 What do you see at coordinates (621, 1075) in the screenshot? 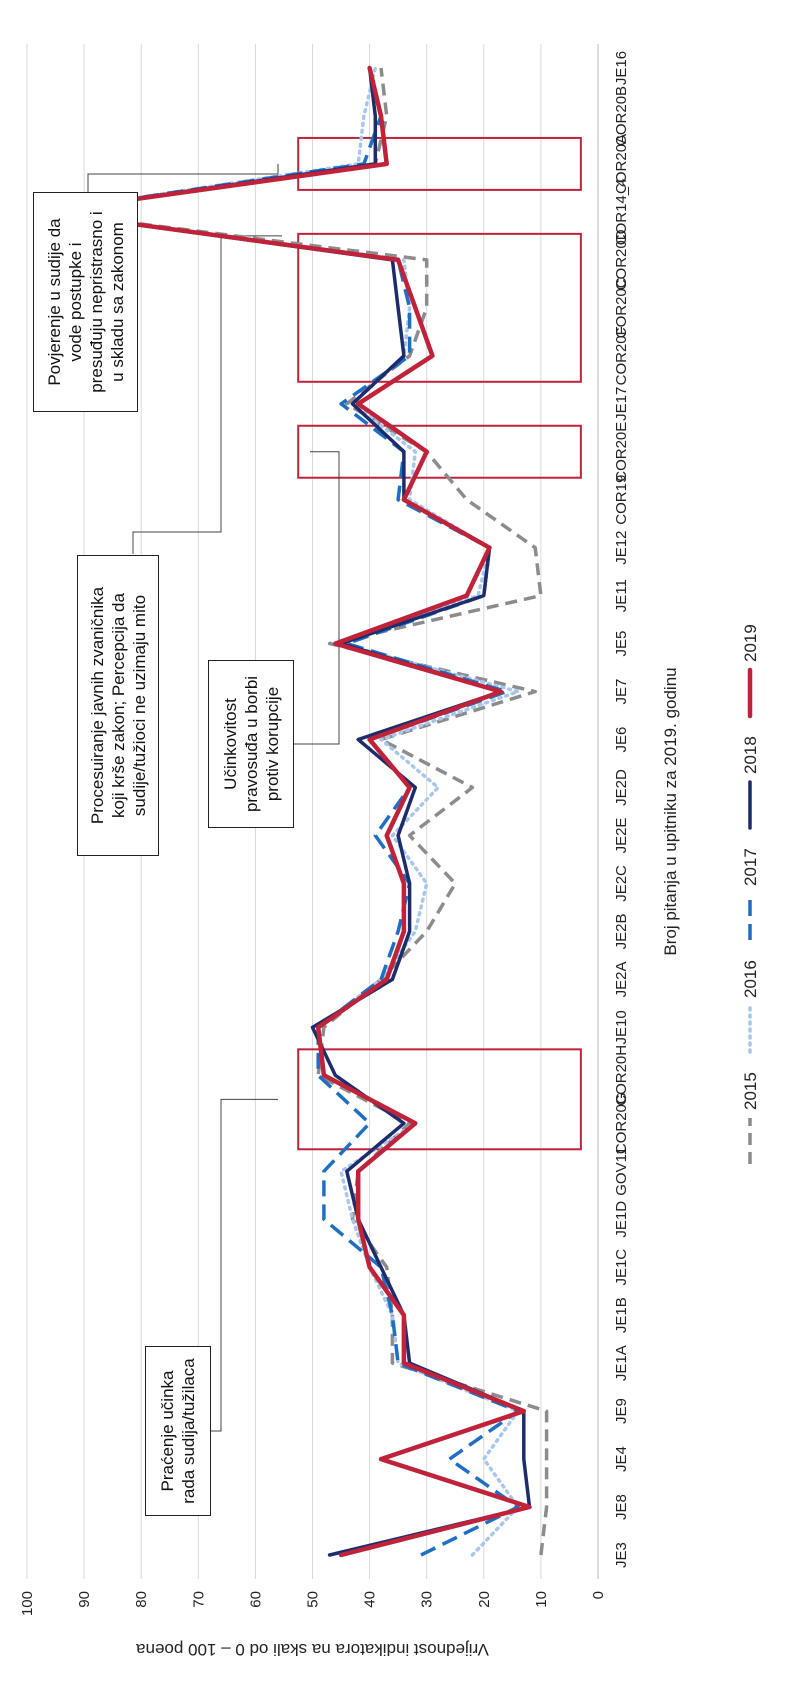
I see `x-tick-COR20H: COR20H` at bounding box center [621, 1075].